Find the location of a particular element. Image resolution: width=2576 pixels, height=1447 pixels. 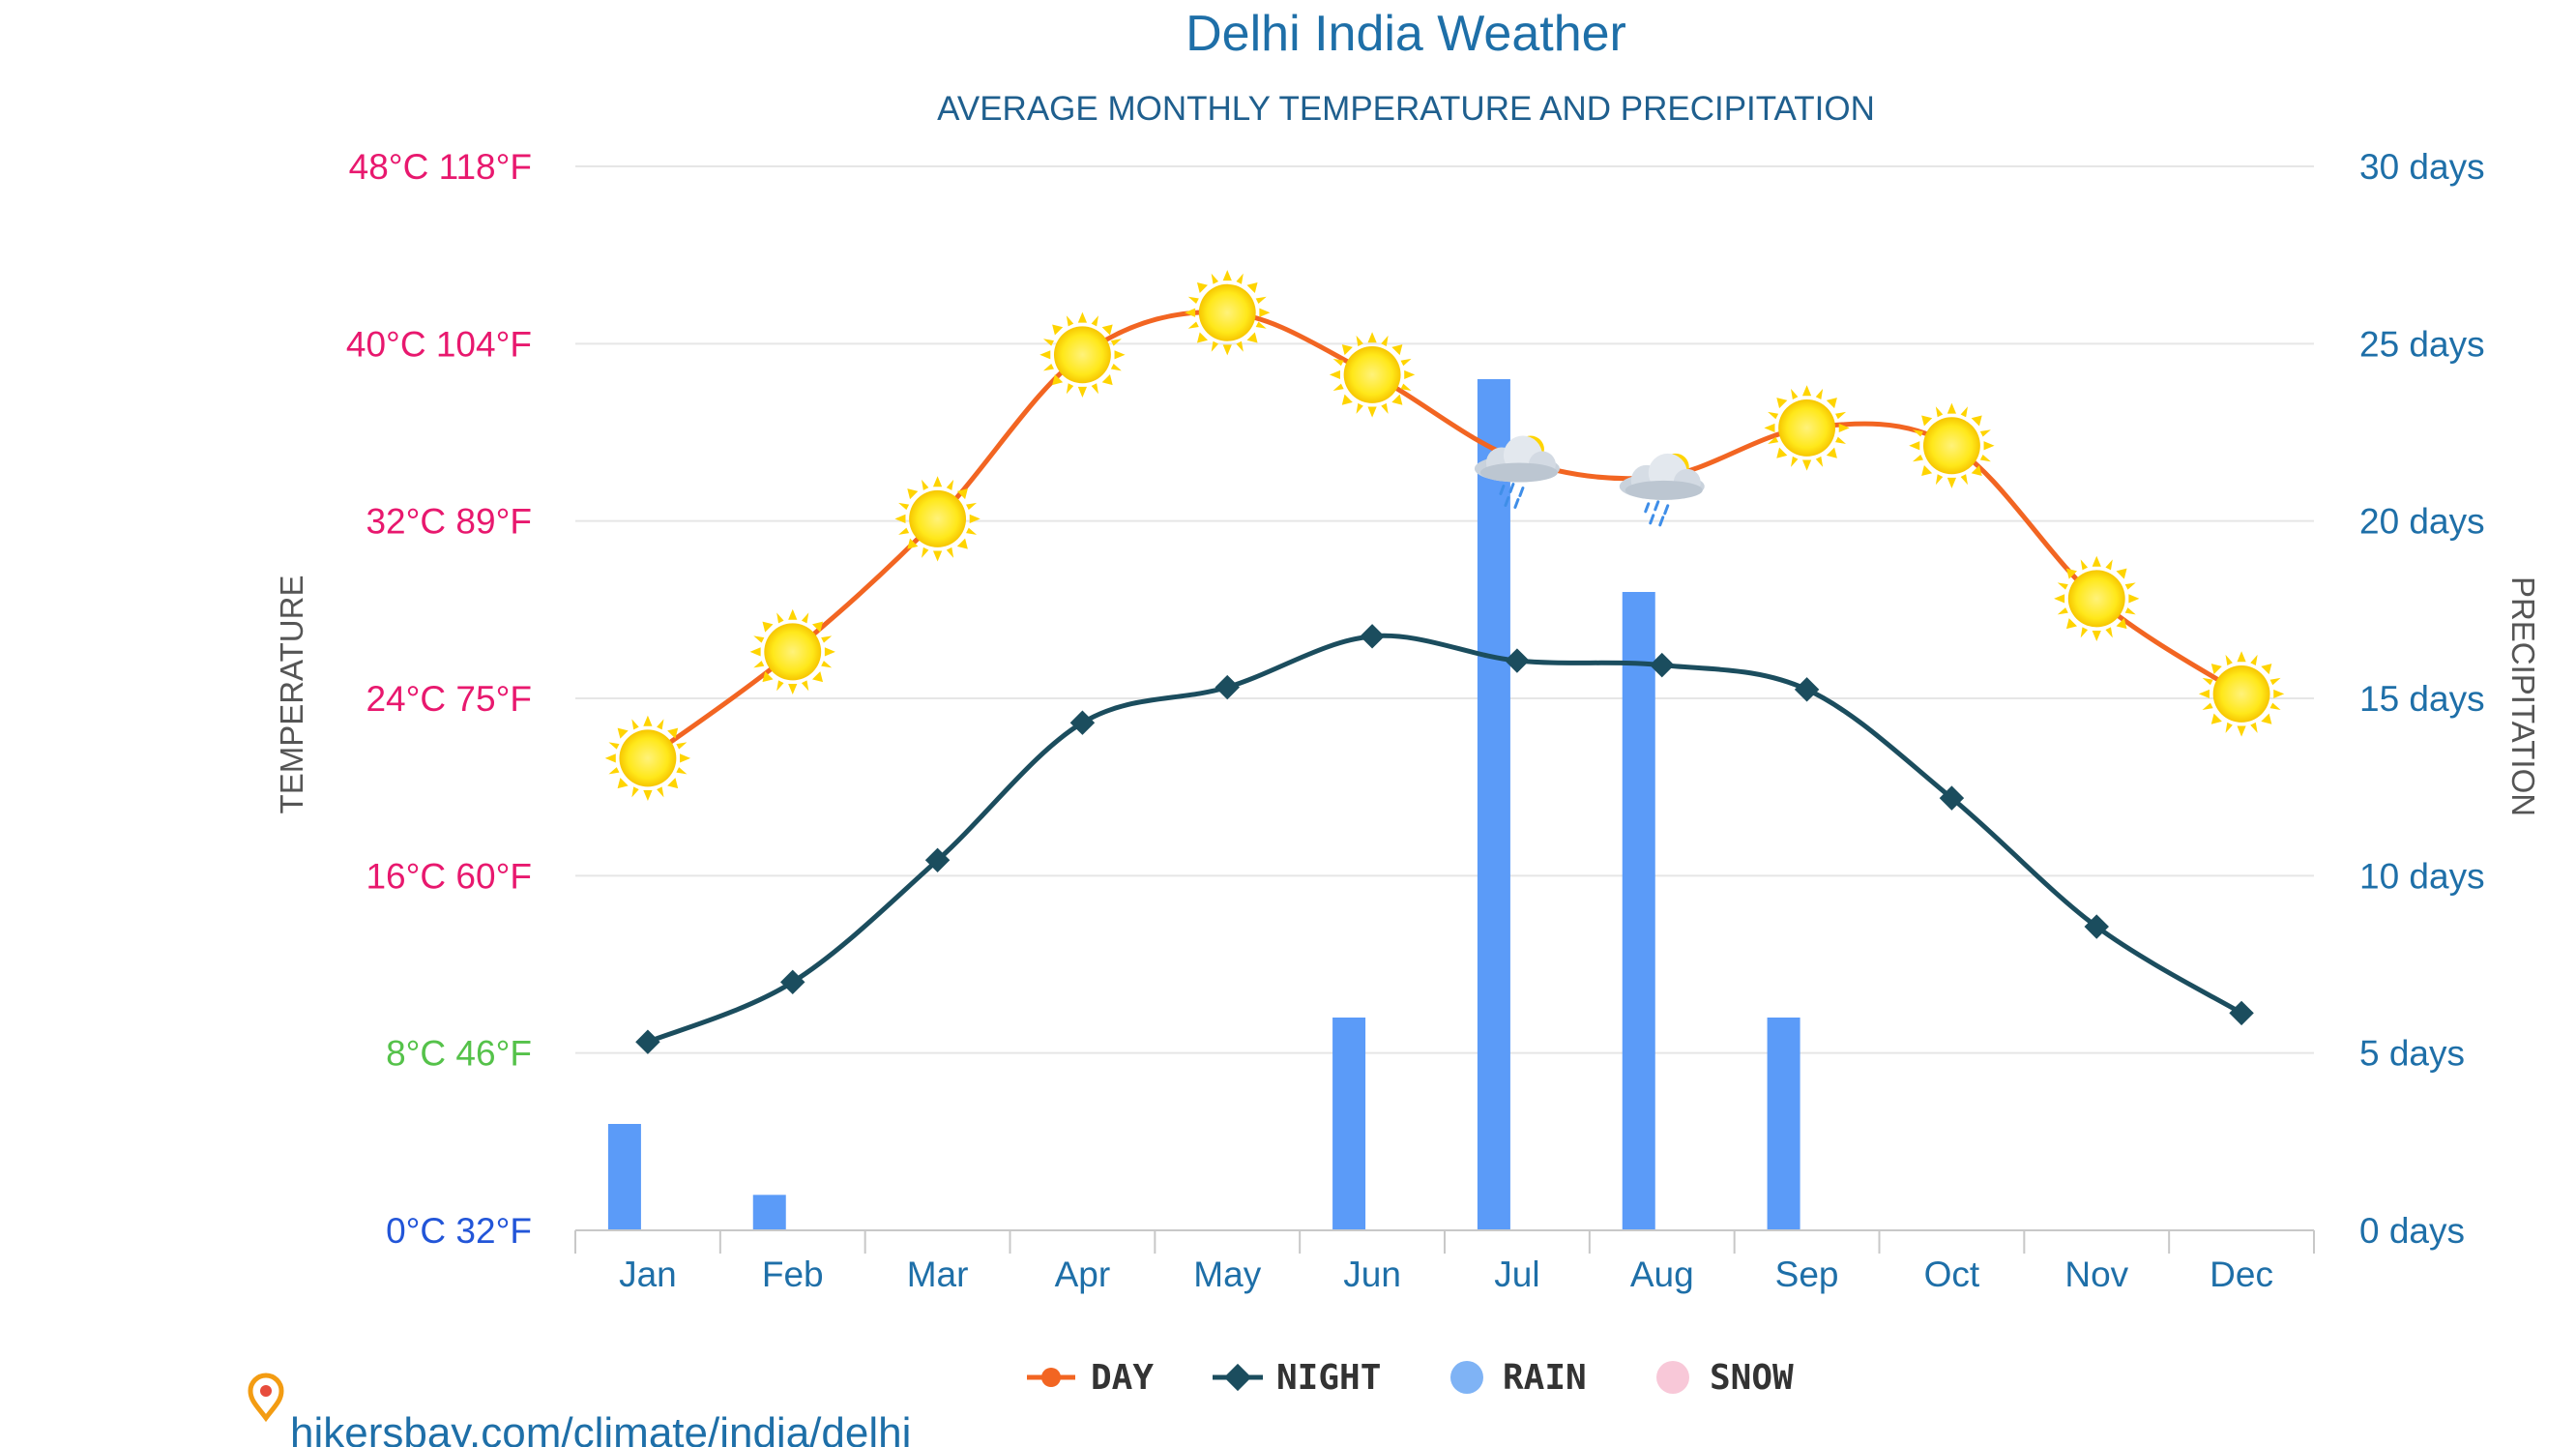

x-tick-label: Jan is located at coordinates (648, 1274).